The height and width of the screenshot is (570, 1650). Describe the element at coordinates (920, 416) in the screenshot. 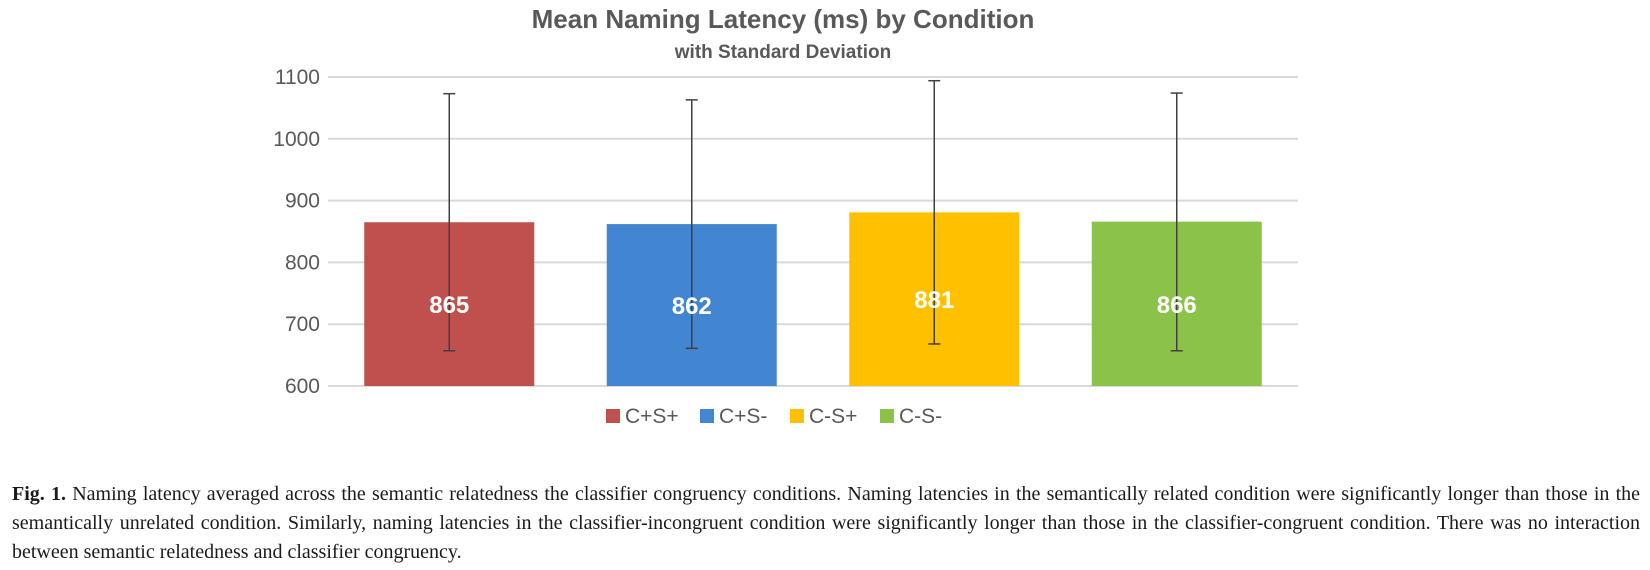

I see `legend-label: C-S-` at that location.